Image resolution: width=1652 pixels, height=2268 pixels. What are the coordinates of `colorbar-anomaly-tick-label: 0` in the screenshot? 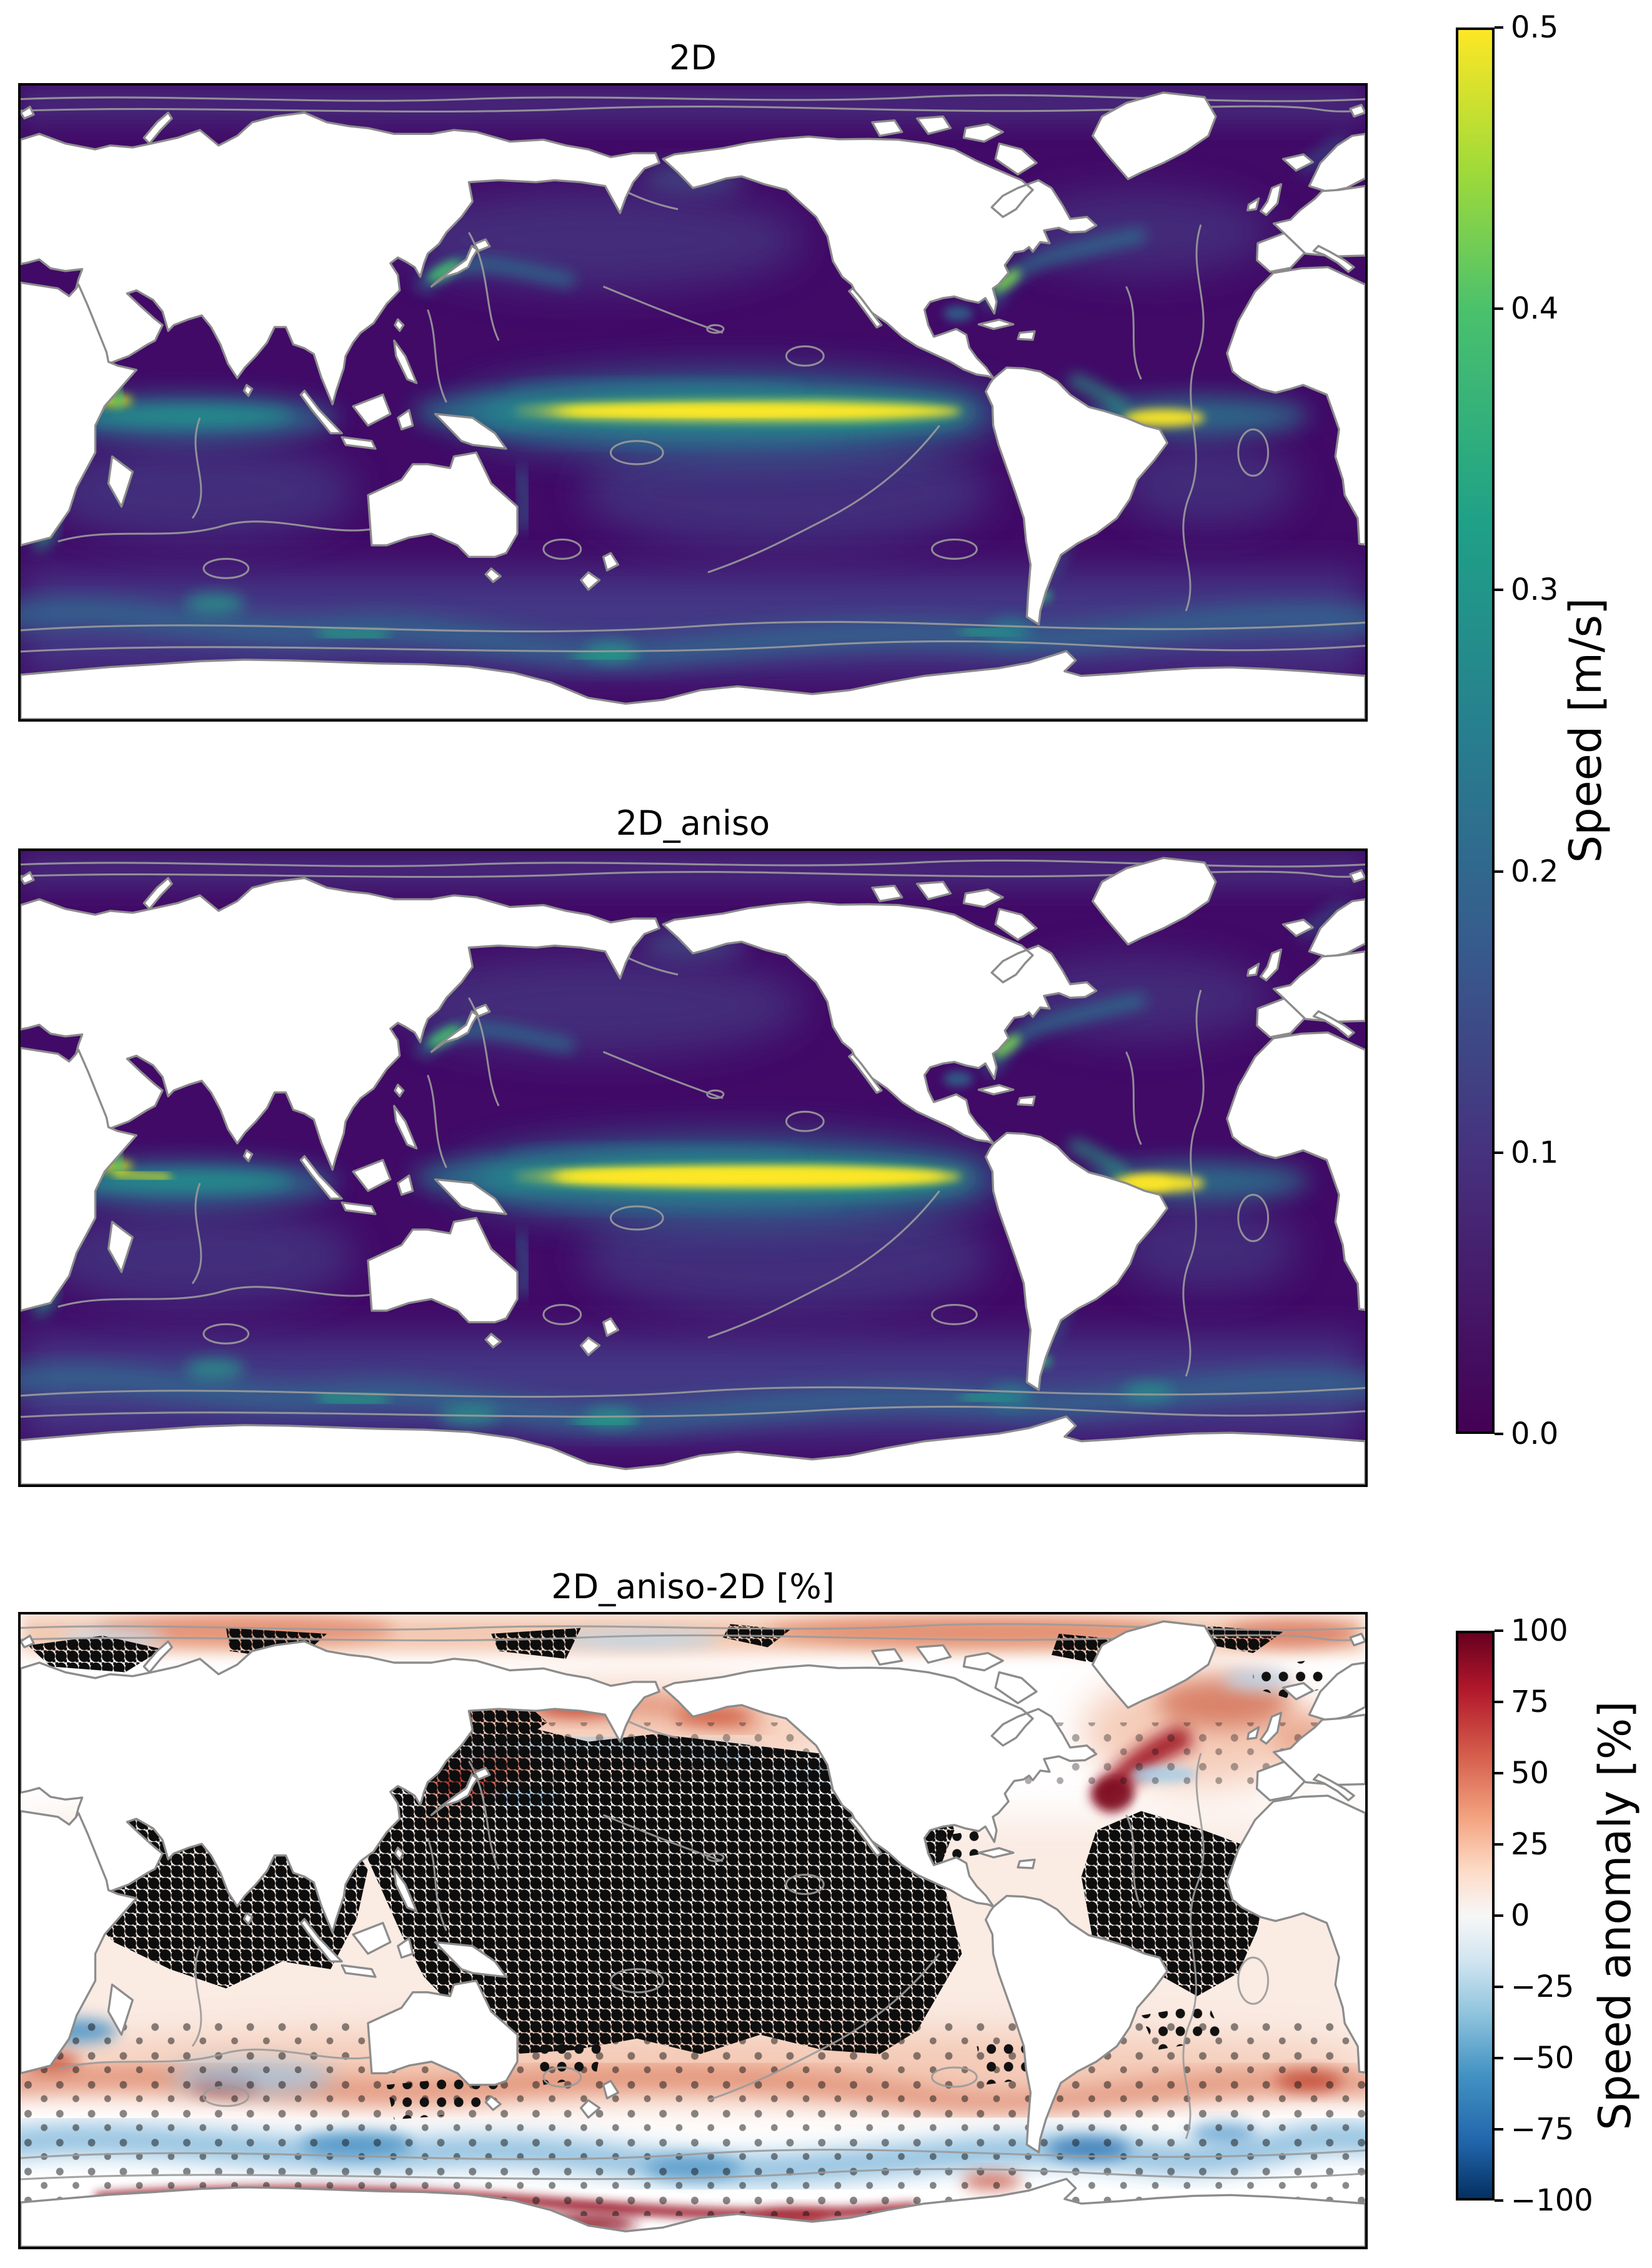 It's located at (1520, 1915).